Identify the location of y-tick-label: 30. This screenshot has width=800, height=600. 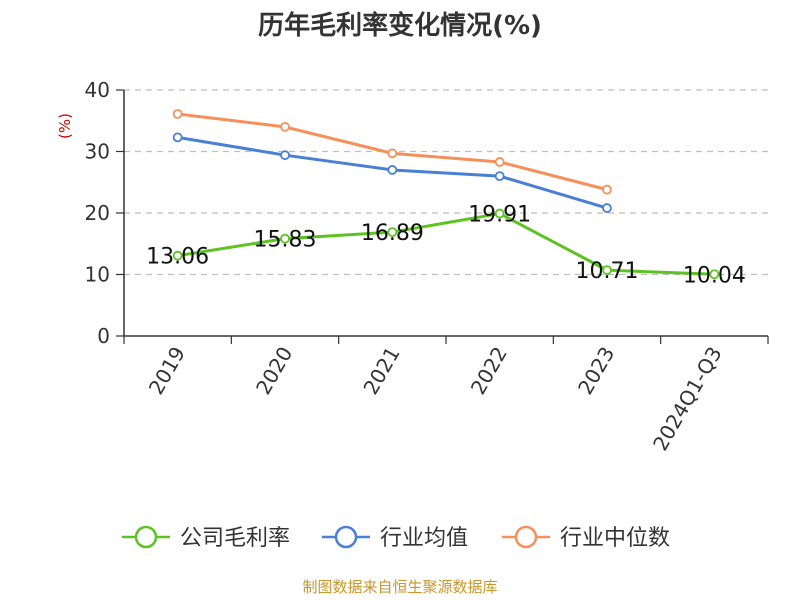
(97, 152).